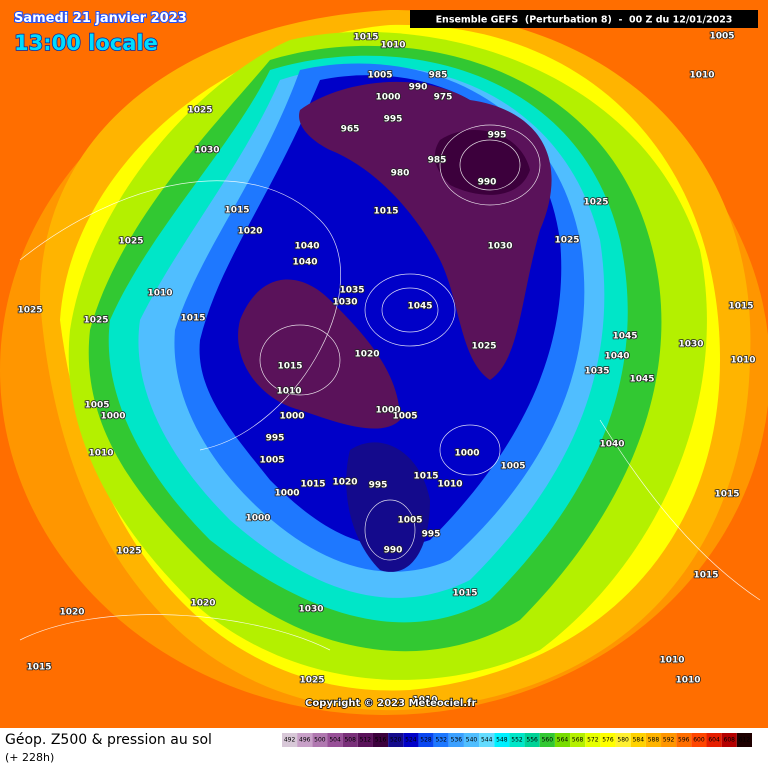  I want to click on colorbar-label: 592, so click(669, 740).